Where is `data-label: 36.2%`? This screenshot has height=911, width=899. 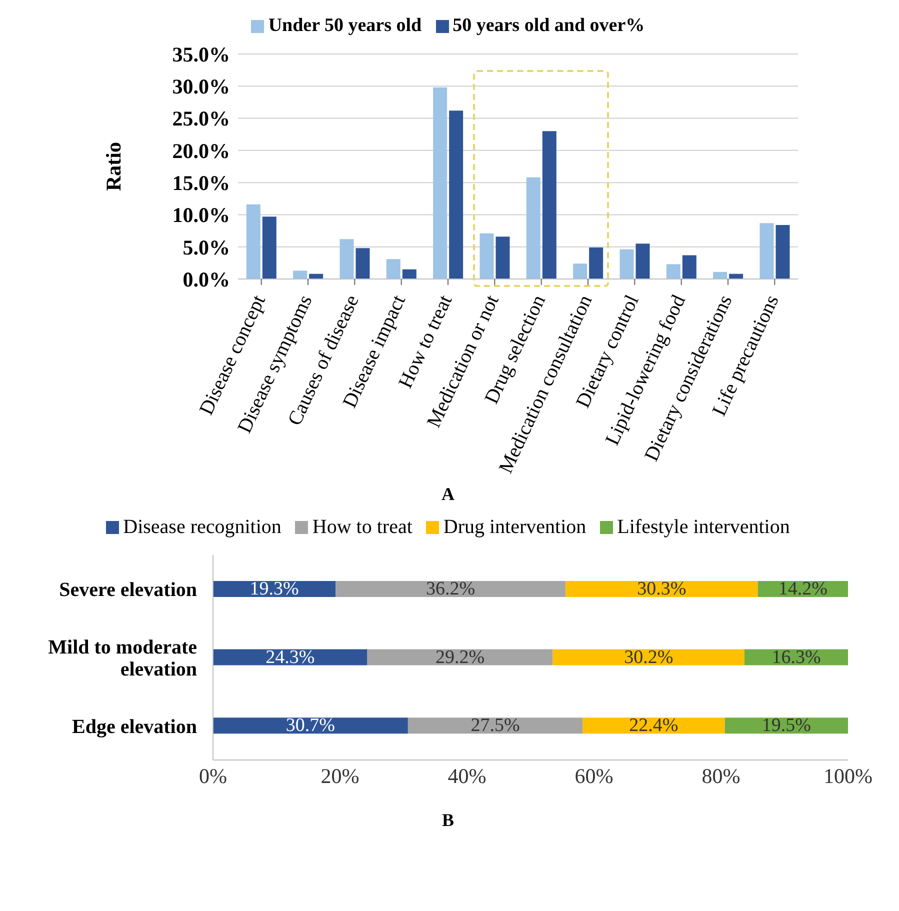 data-label: 36.2% is located at coordinates (451, 589).